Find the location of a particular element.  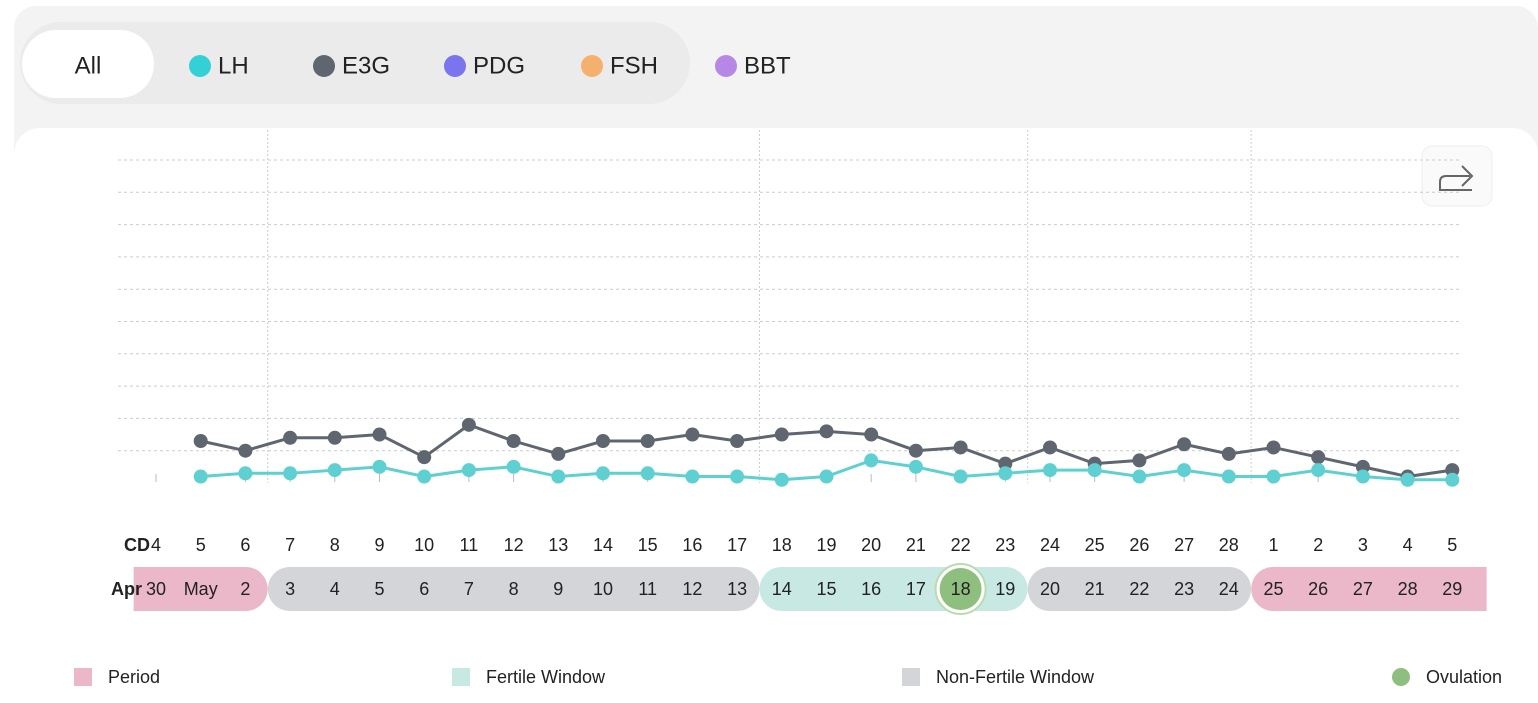

tab-label: LH is located at coordinates (233, 65).